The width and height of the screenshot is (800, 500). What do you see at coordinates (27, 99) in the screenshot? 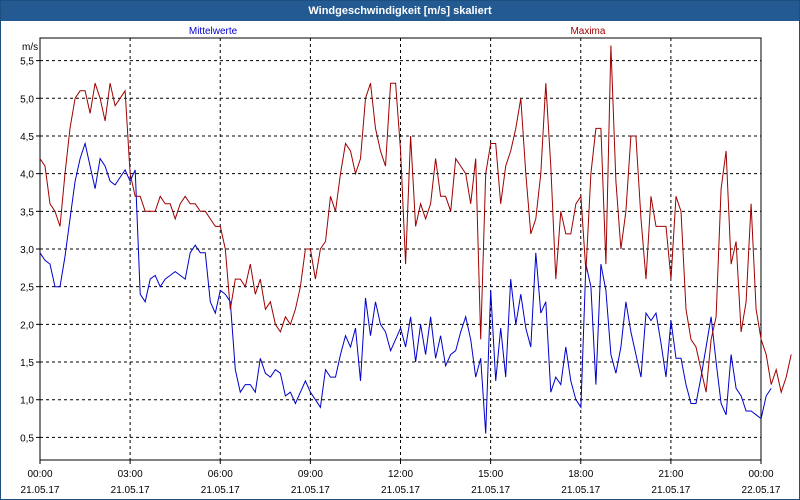
I see `y-tick-label: 5,0` at bounding box center [27, 99].